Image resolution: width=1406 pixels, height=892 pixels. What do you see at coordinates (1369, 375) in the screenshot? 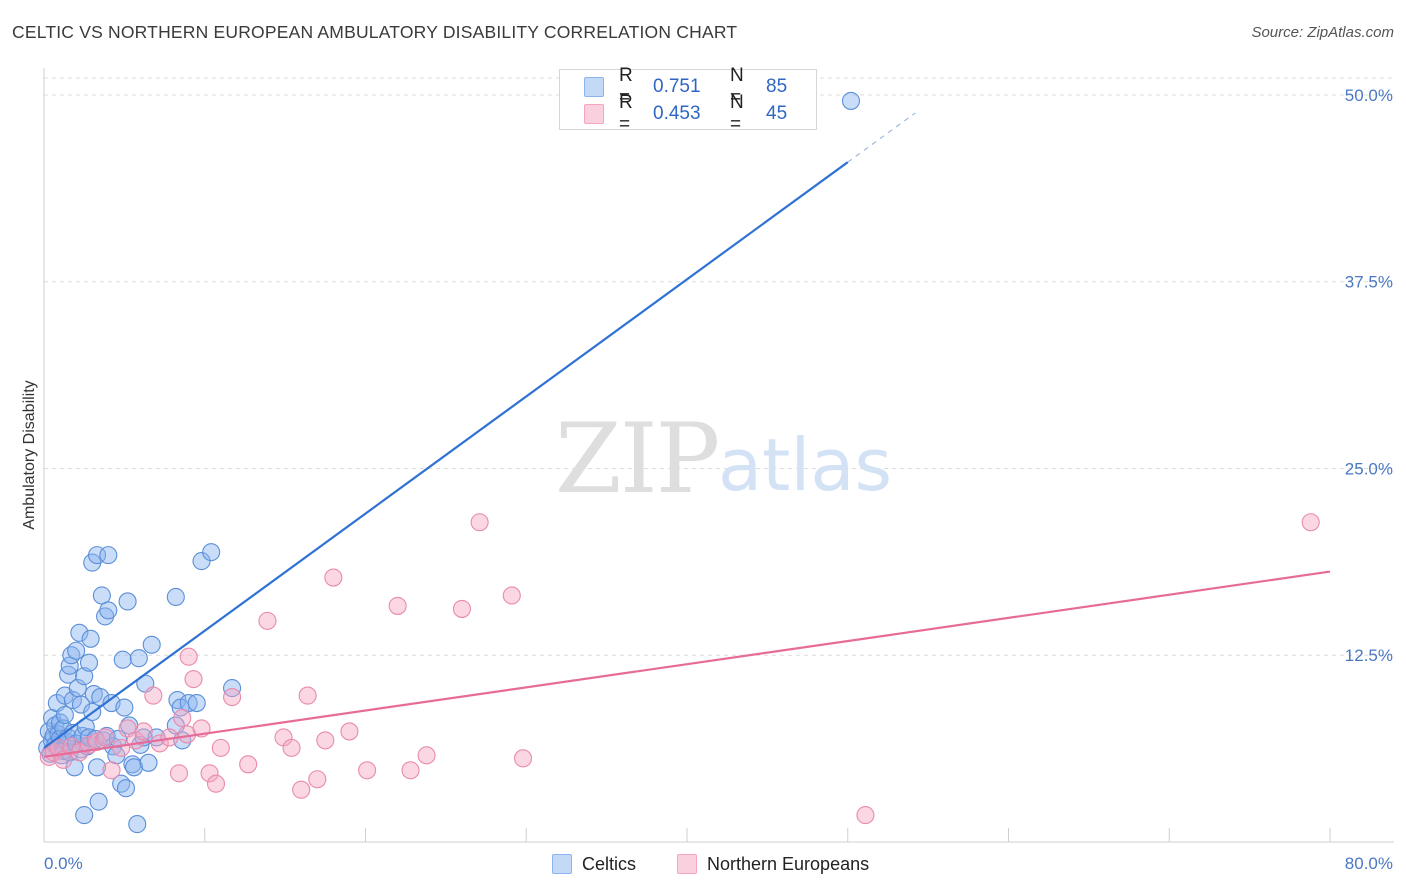
I see `y-tick-labels: 12.5% 25.0% 37.5% 50.0%` at bounding box center [1369, 375].